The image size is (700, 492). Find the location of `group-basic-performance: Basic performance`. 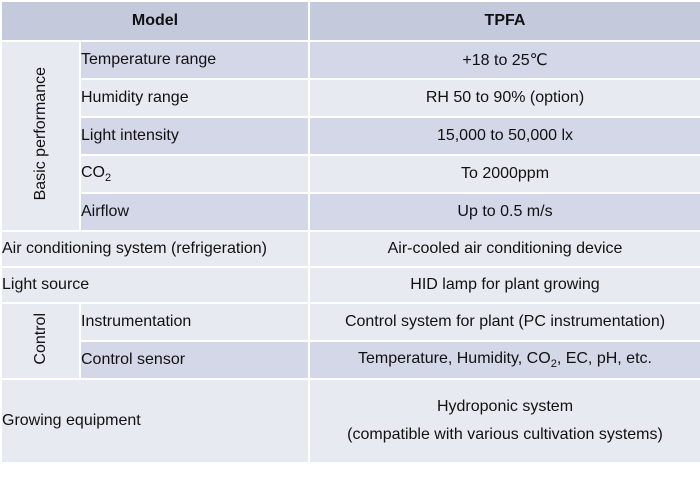

group-basic-performance: Basic performance is located at coordinates (40, 136).